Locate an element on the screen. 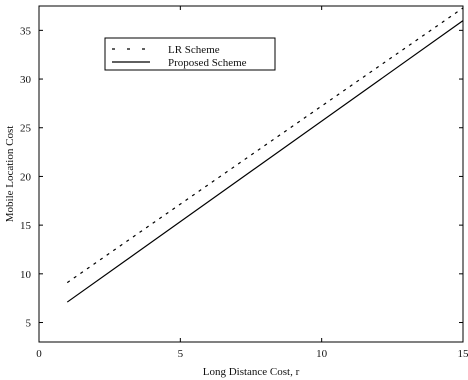 The height and width of the screenshot is (380, 468). x-tick-label: 5 is located at coordinates (181, 354).